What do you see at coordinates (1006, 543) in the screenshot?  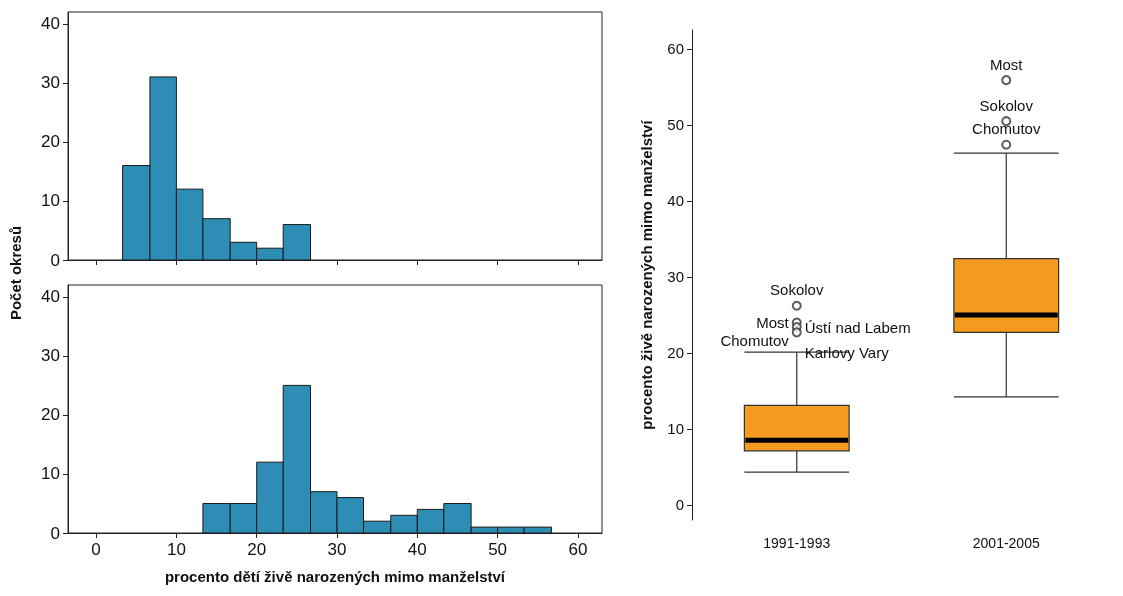 I see `x-tick-label: 2001-2005` at bounding box center [1006, 543].